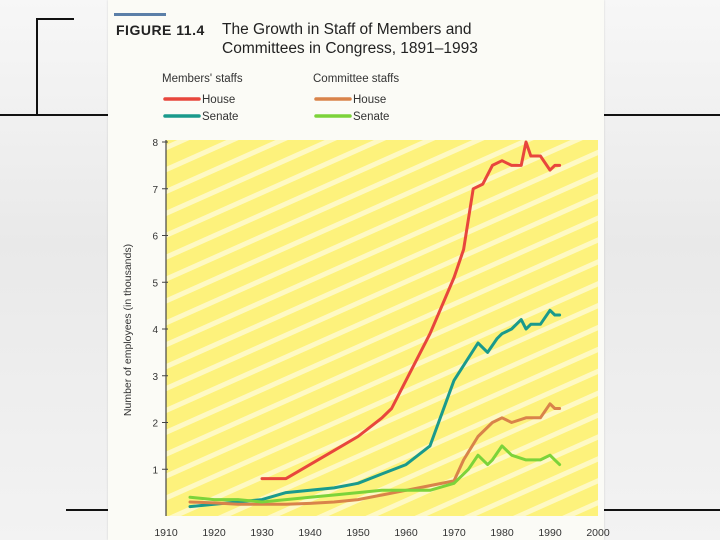 Image resolution: width=720 pixels, height=540 pixels. What do you see at coordinates (55, 67) in the screenshot?
I see `decorative-frame` at bounding box center [55, 67].